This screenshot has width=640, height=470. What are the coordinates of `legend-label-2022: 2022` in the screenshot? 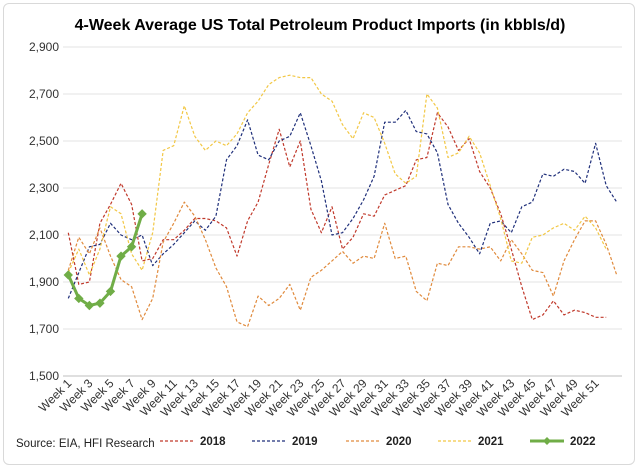 It's located at (583, 442).